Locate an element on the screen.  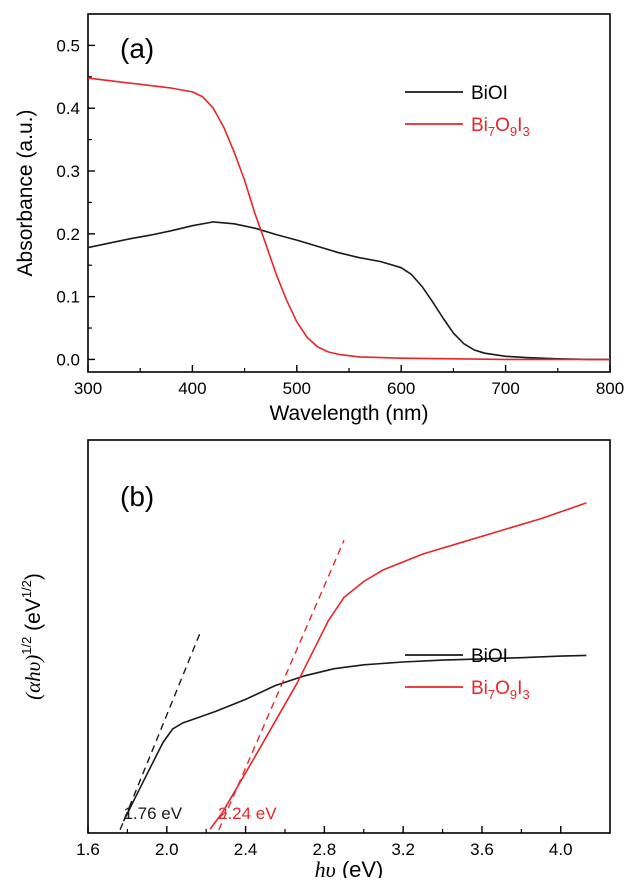
x-tick-label: 2.4 is located at coordinates (246, 849).